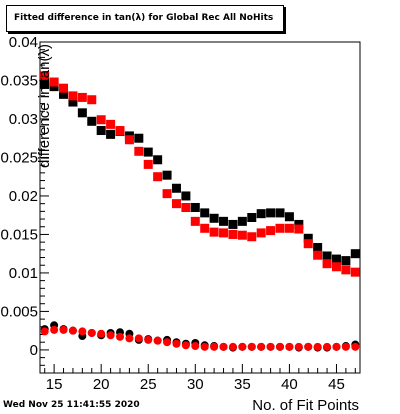 The height and width of the screenshot is (414, 400). I want to click on x-tick-label: 15, so click(54, 384).